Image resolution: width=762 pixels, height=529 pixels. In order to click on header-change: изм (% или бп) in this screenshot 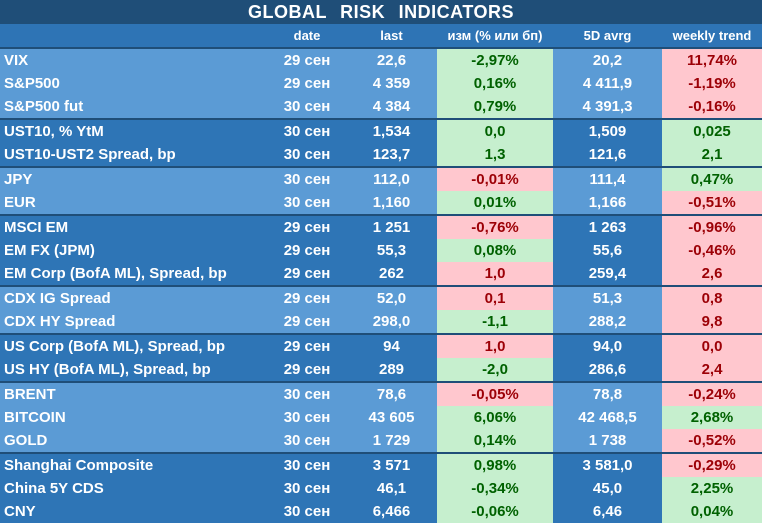, I will do `click(495, 36)`.